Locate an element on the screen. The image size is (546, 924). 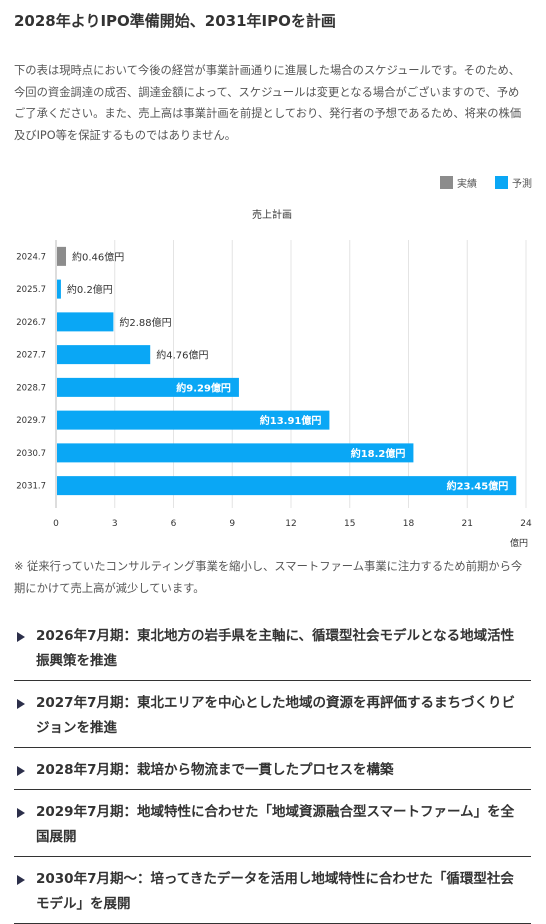
milestone-item: 2029年7月期：地域特性に合わせた「地域資源融合型スマートファーム」を全国展開 is located at coordinates (272, 826).